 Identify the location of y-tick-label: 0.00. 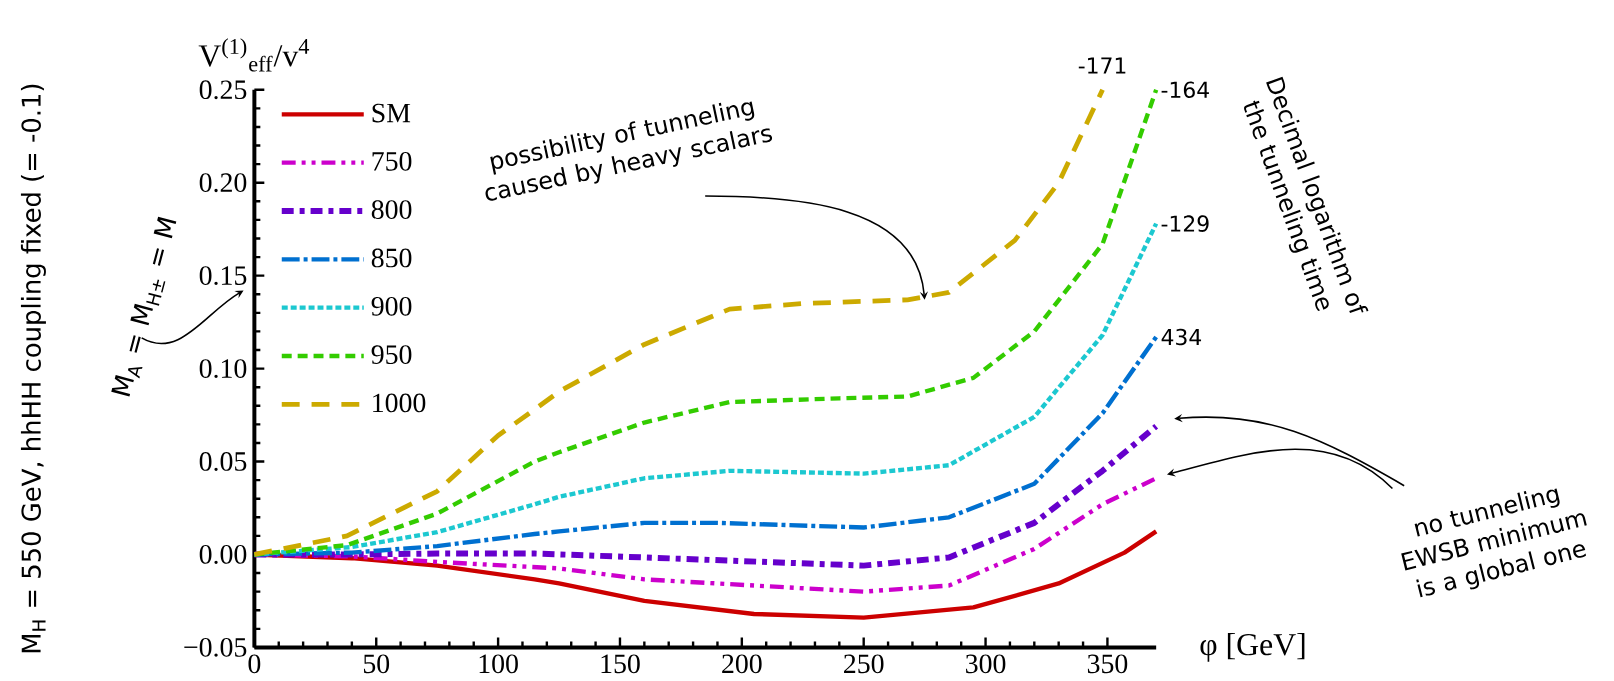
(223, 554).